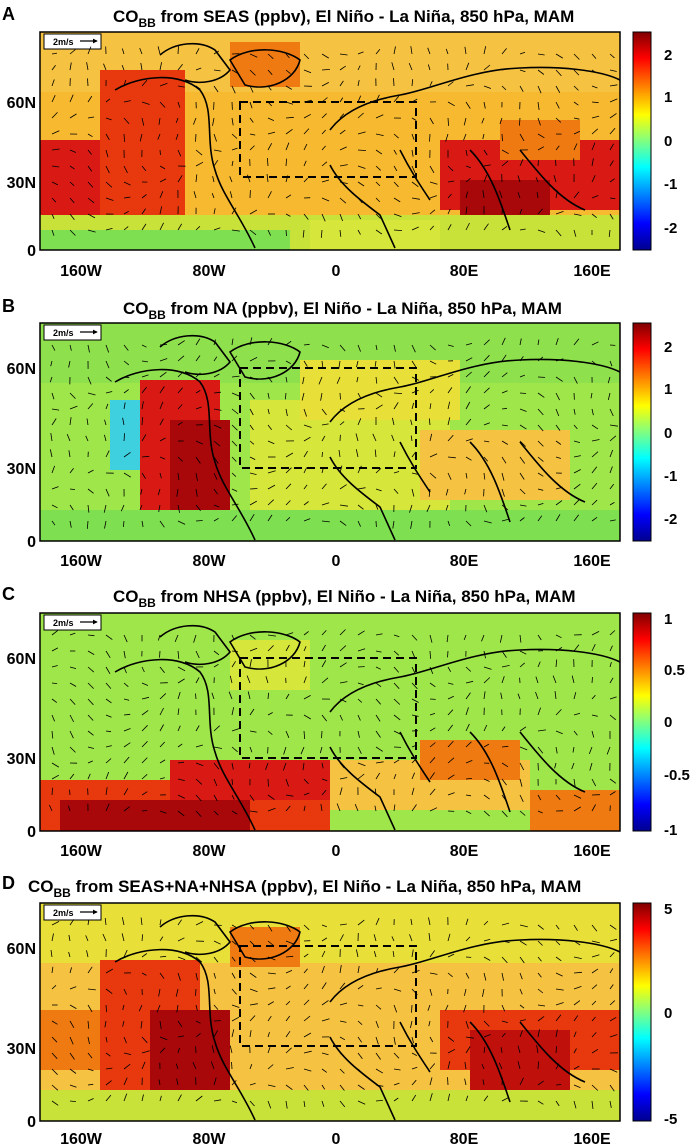 This screenshot has height=1148, width=699. I want to click on panel-letter: A, so click(8, 14).